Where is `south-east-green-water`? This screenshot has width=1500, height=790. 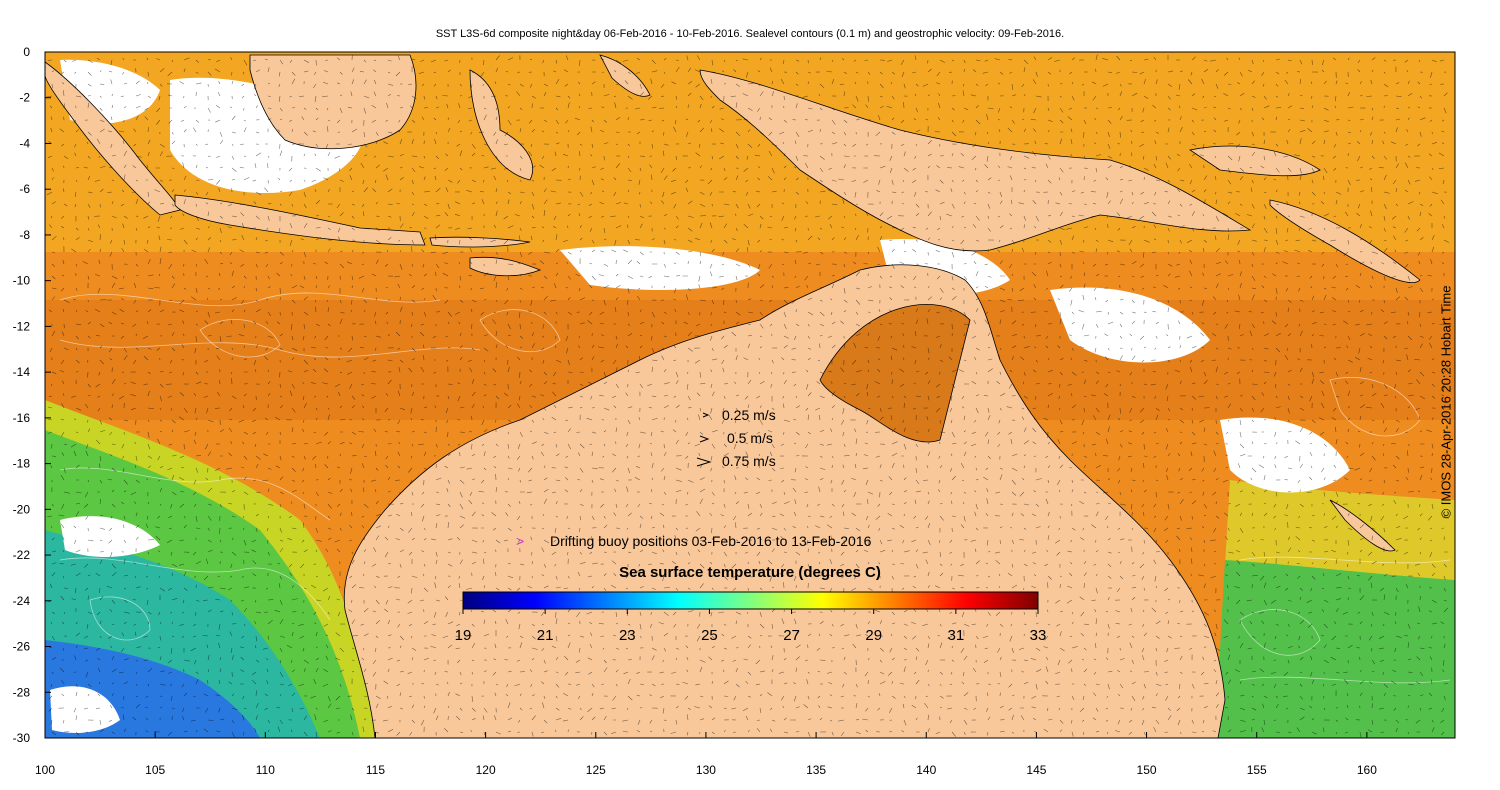
south-east-green-water is located at coordinates (1335, 649).